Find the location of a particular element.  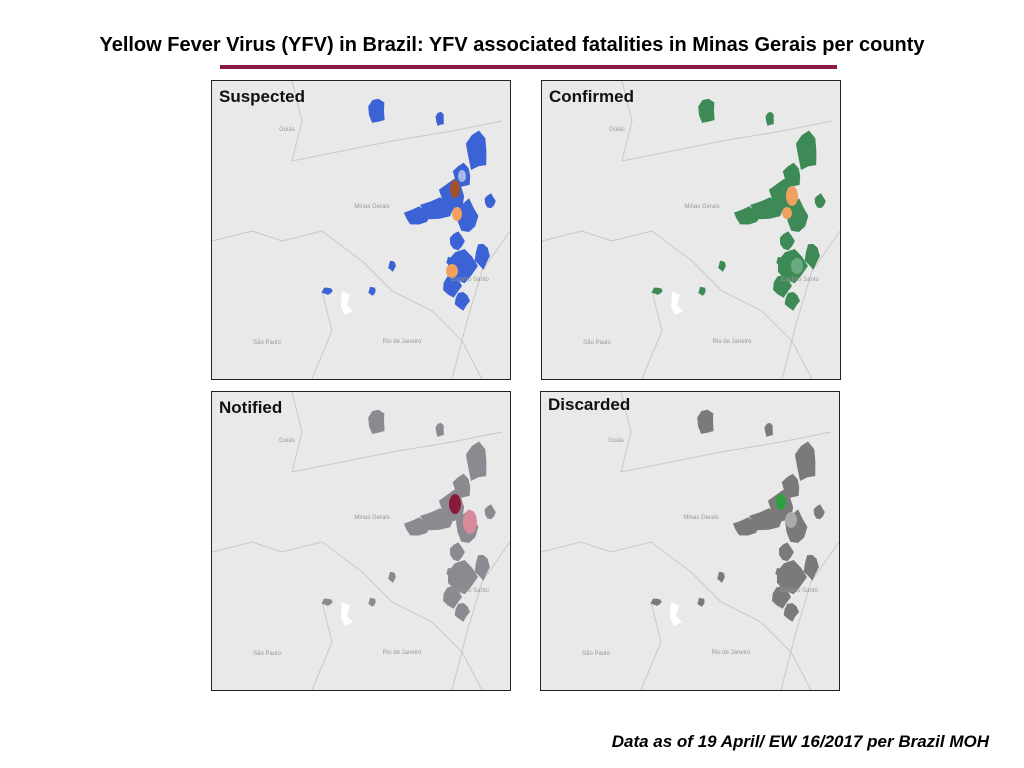

panel-label: Discarded is located at coordinates (589, 404).